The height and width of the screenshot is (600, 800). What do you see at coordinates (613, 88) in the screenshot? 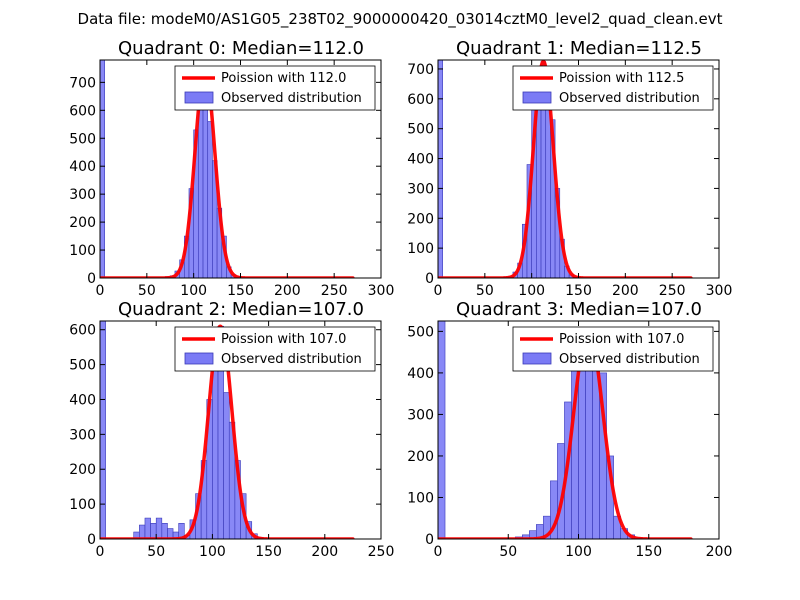
I see `legend: Poission with 112.5 Observed distribution` at bounding box center [613, 88].